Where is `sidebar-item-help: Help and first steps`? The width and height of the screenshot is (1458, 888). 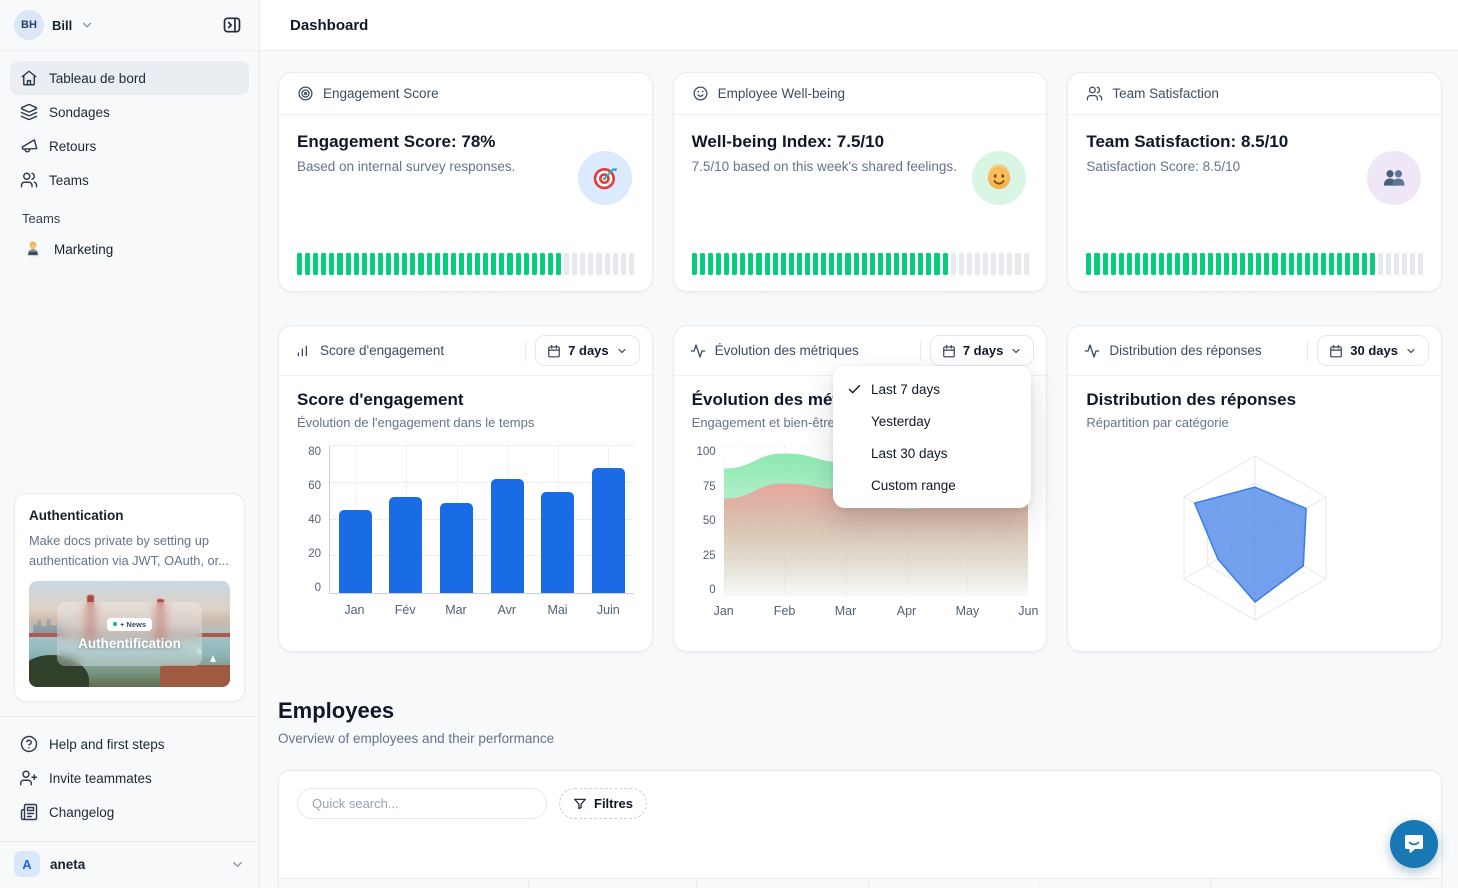 sidebar-item-help: Help and first steps is located at coordinates (129, 744).